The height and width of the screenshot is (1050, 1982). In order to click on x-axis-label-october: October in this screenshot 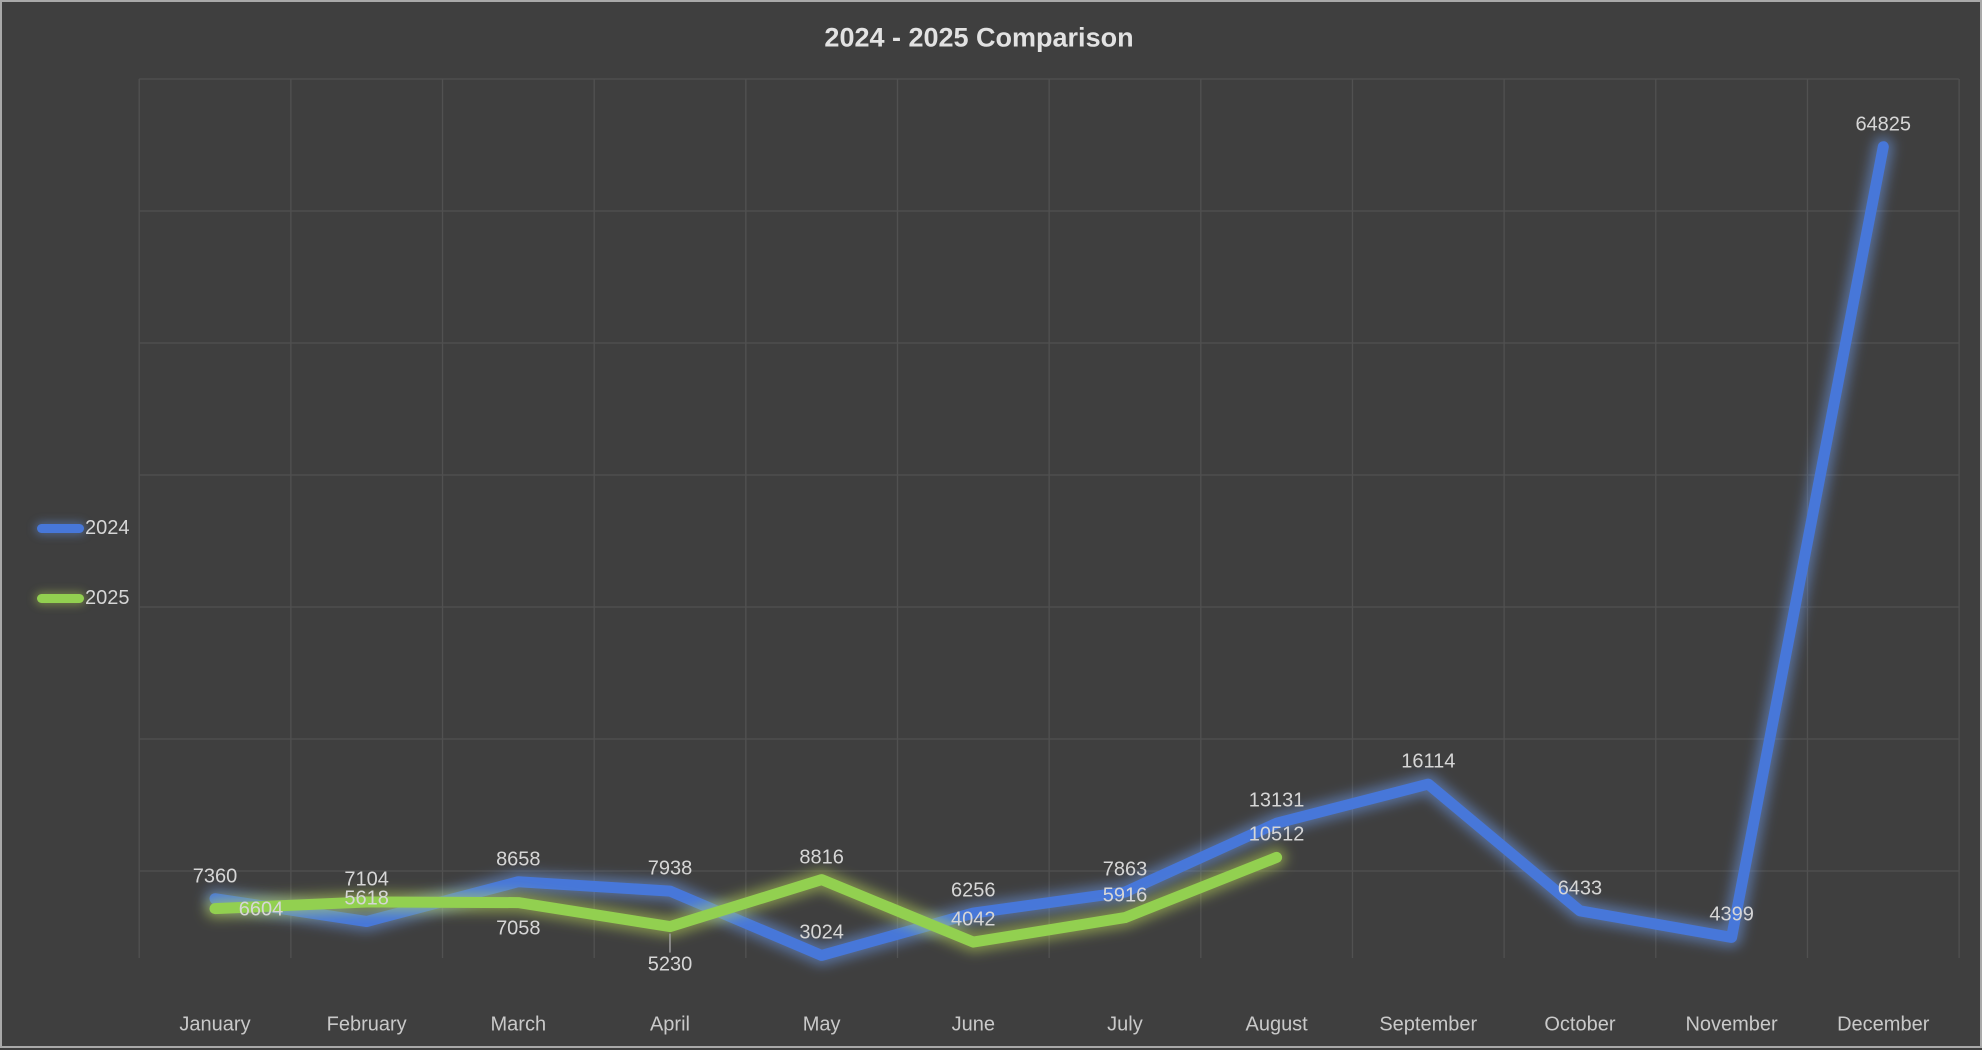, I will do `click(1580, 1024)`.